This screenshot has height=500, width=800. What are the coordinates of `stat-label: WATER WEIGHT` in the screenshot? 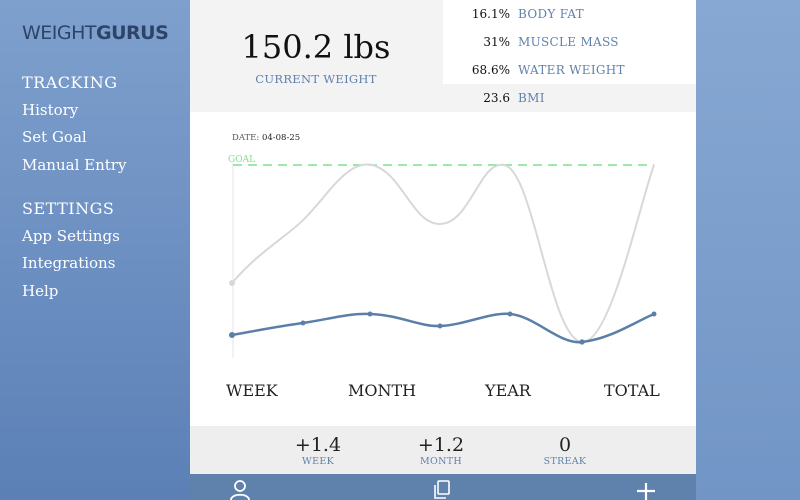 It's located at (571, 70).